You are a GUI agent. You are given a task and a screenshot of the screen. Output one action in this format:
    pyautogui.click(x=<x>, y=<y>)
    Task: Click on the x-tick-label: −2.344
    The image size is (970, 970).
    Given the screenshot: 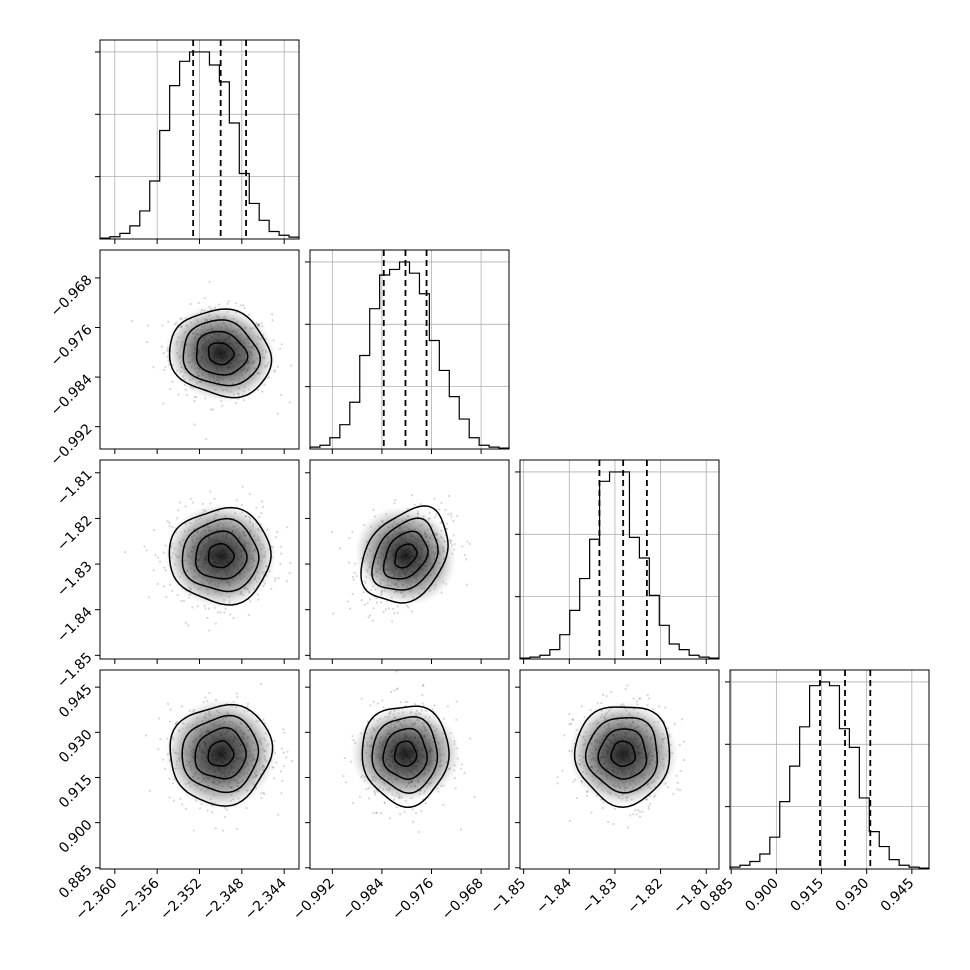 What is the action you would take?
    pyautogui.click(x=266, y=899)
    